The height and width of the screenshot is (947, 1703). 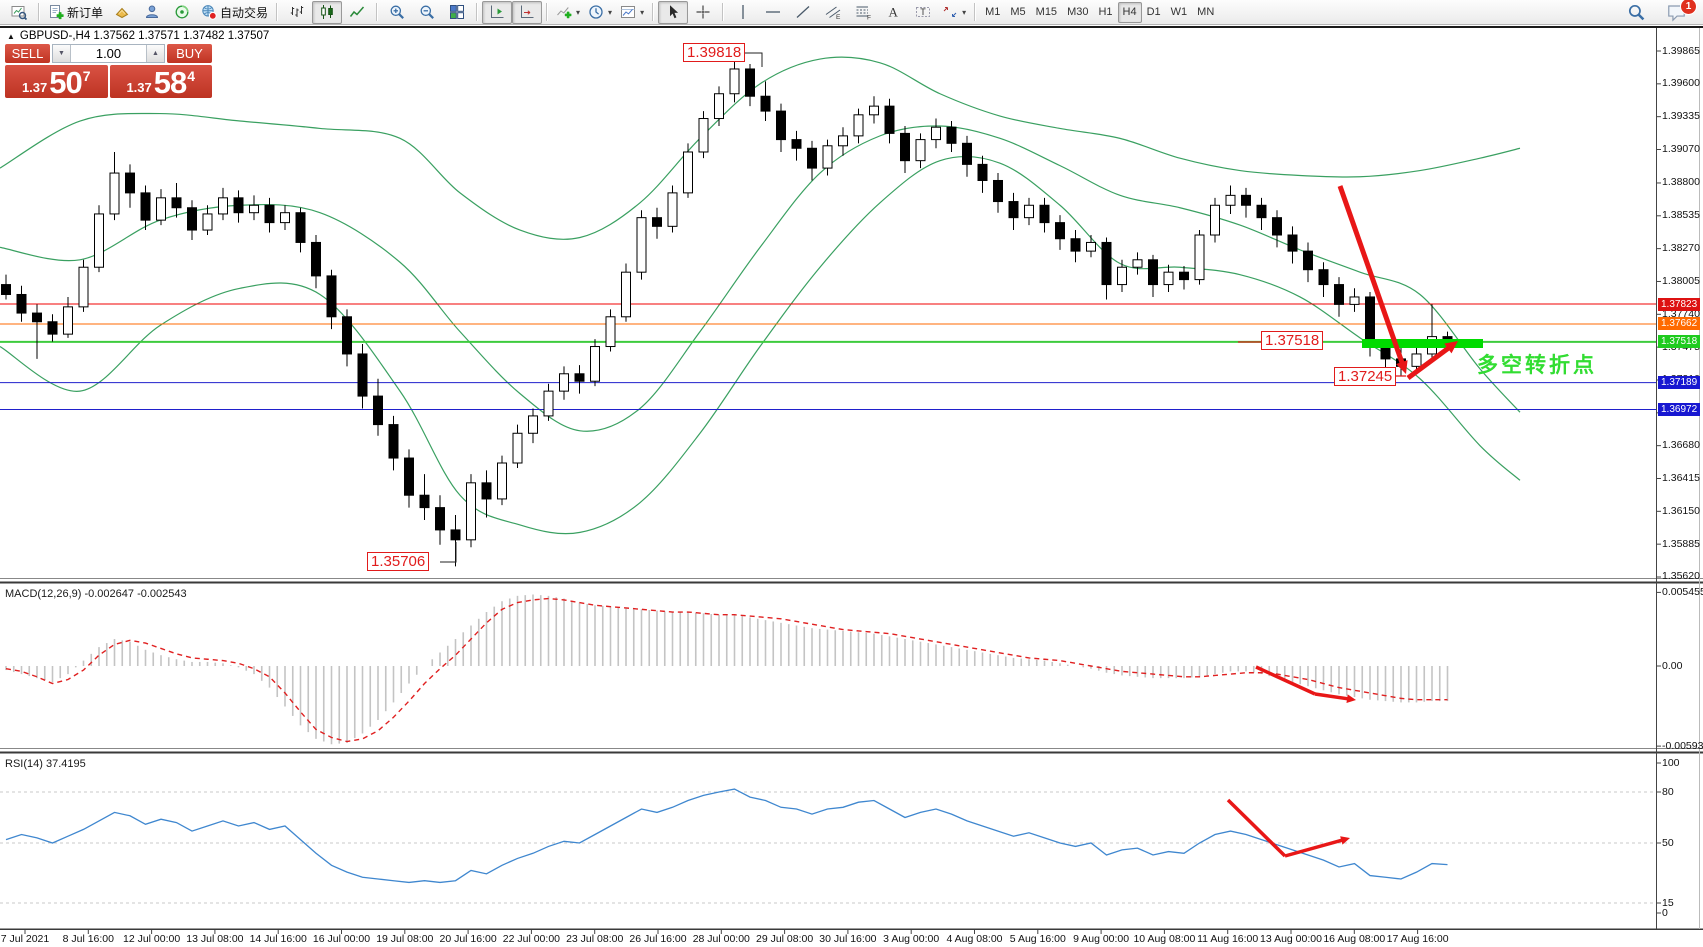 I want to click on toolbar-button-fibonacci: F, so click(x=863, y=12).